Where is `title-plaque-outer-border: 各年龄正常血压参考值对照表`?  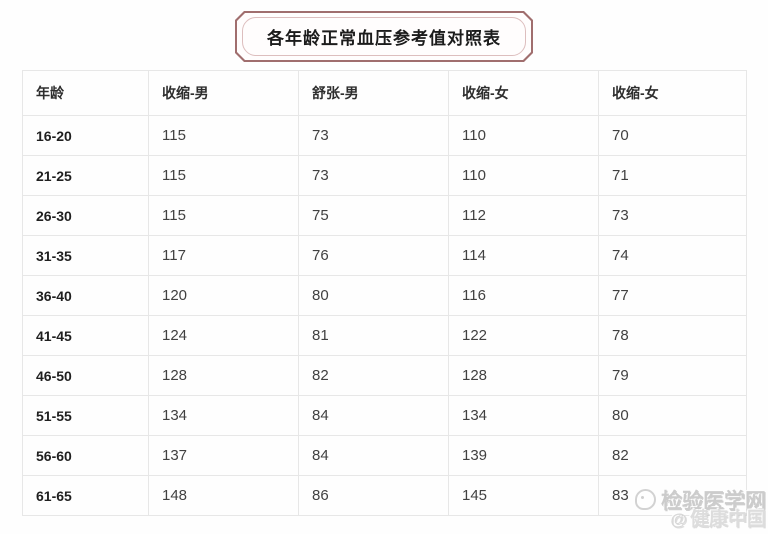
title-plaque-outer-border: 各年龄正常血压参考值对照表 is located at coordinates (384, 36).